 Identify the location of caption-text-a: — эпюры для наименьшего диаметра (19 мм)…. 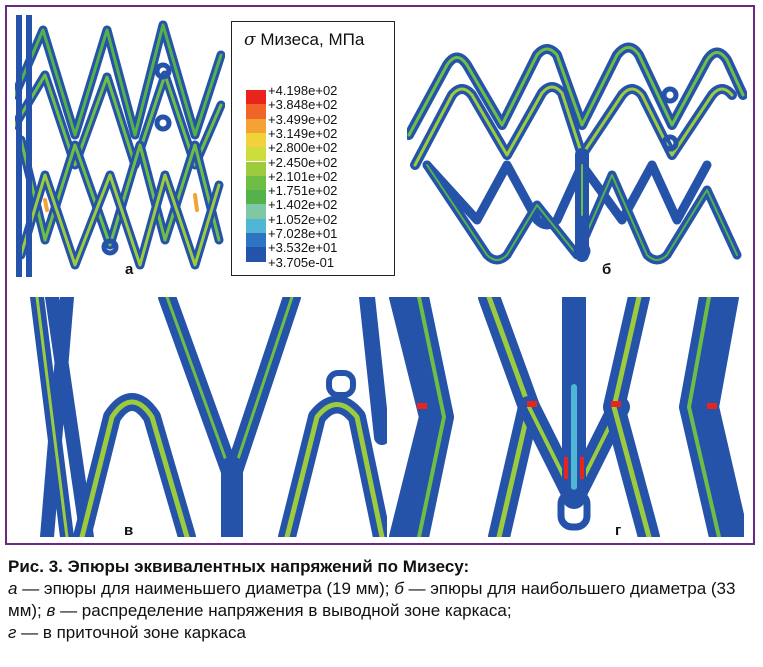
(206, 588).